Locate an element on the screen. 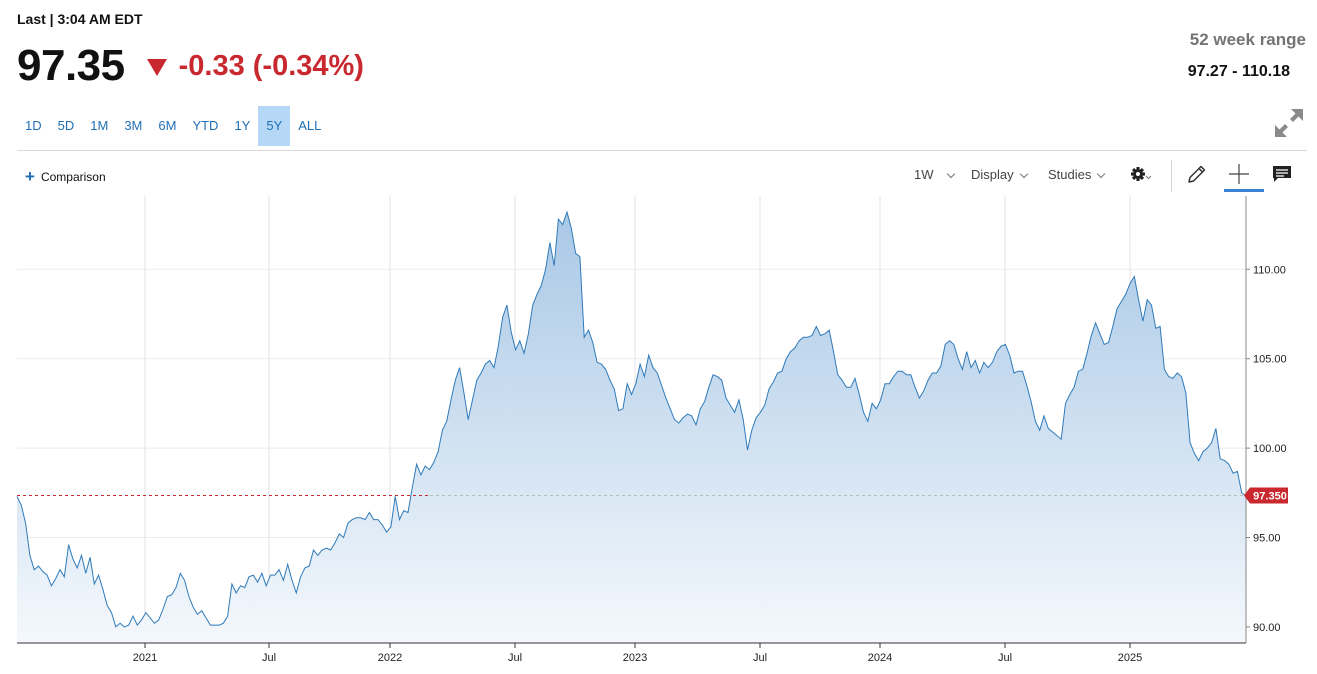 This screenshot has height=674, width=1317. display-dropdown: Display is located at coordinates (999, 174).